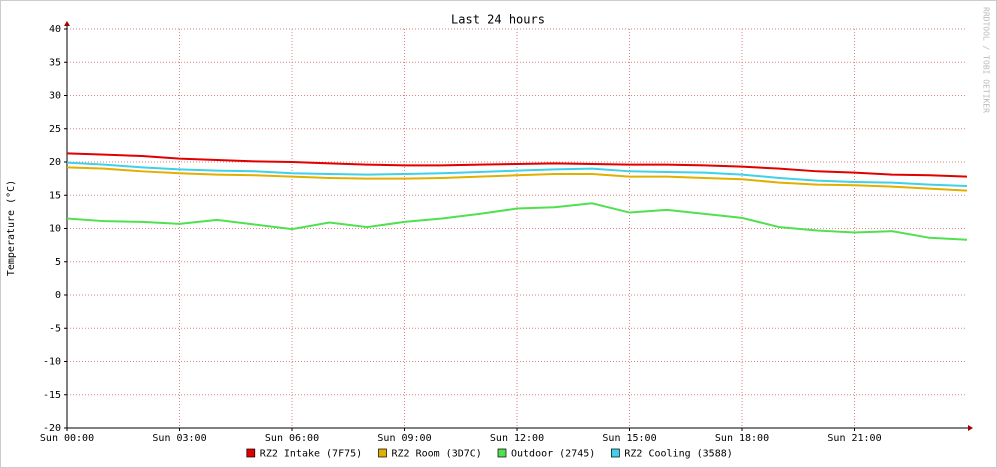  Describe the element at coordinates (742, 438) in the screenshot. I see `x-tick-label: Sun 18:00` at that location.